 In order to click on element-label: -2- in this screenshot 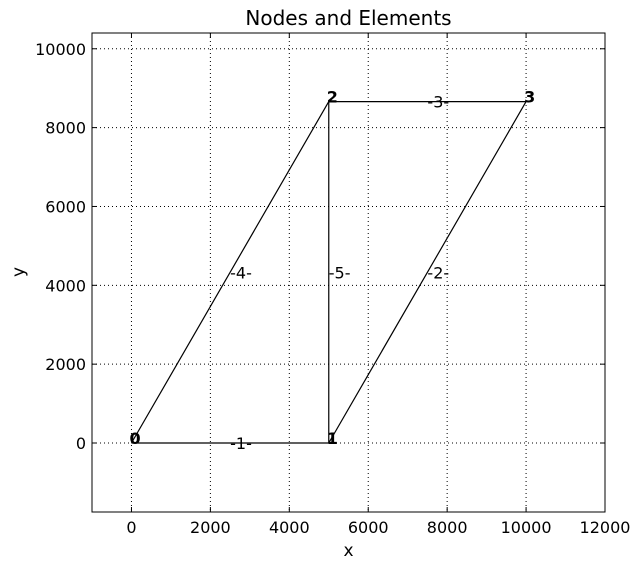, I will do `click(438, 272)`.